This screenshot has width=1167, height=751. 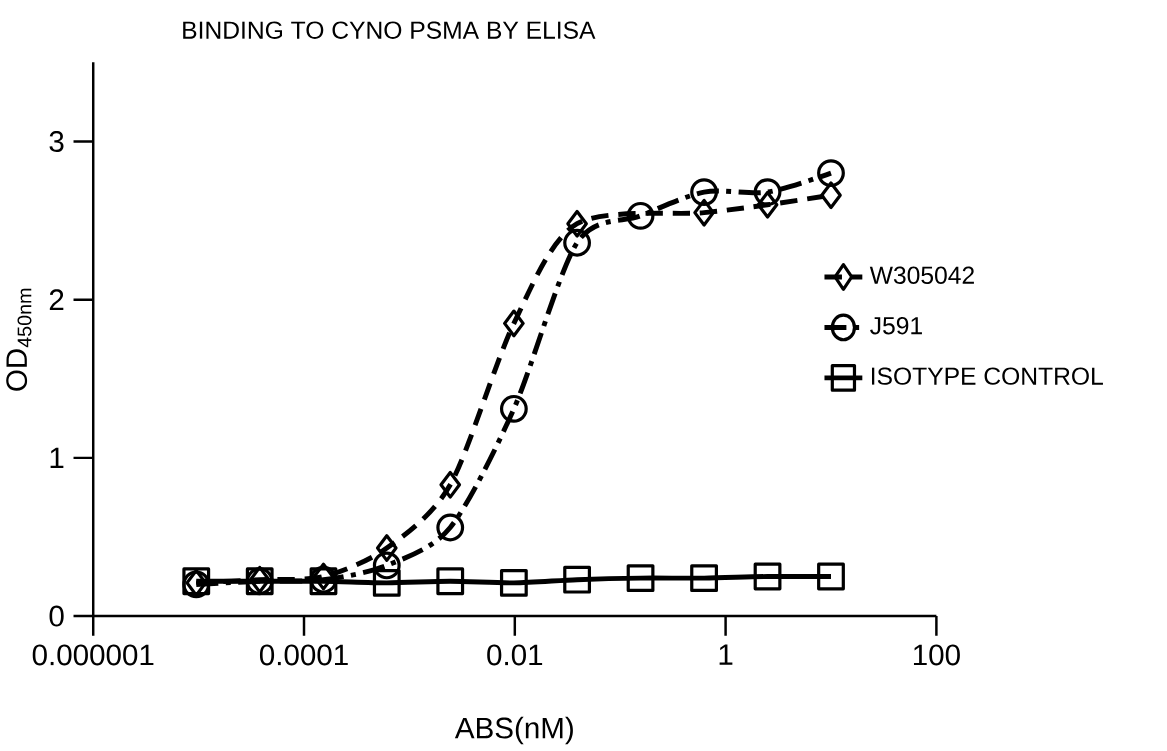 What do you see at coordinates (896, 325) in the screenshot?
I see `legend-label: J591` at bounding box center [896, 325].